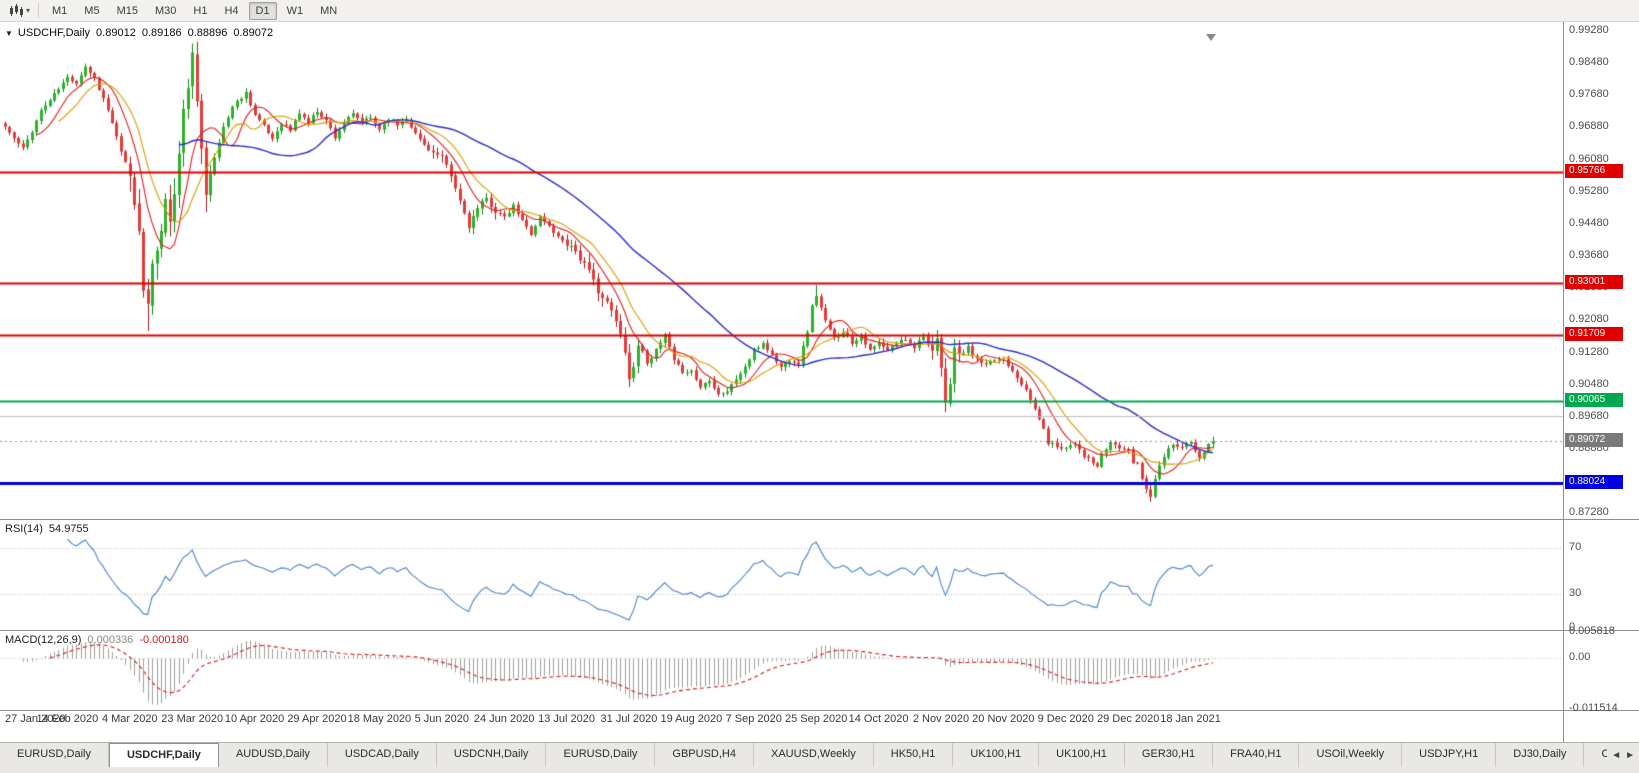 The height and width of the screenshot is (773, 1639). Describe the element at coordinates (1623, 755) in the screenshot. I see `tab-scrollers: ◄ ►` at that location.